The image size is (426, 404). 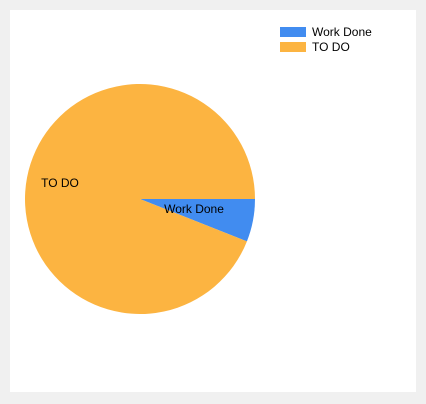 I want to click on legend-label-to-do: TO DO, so click(x=331, y=46).